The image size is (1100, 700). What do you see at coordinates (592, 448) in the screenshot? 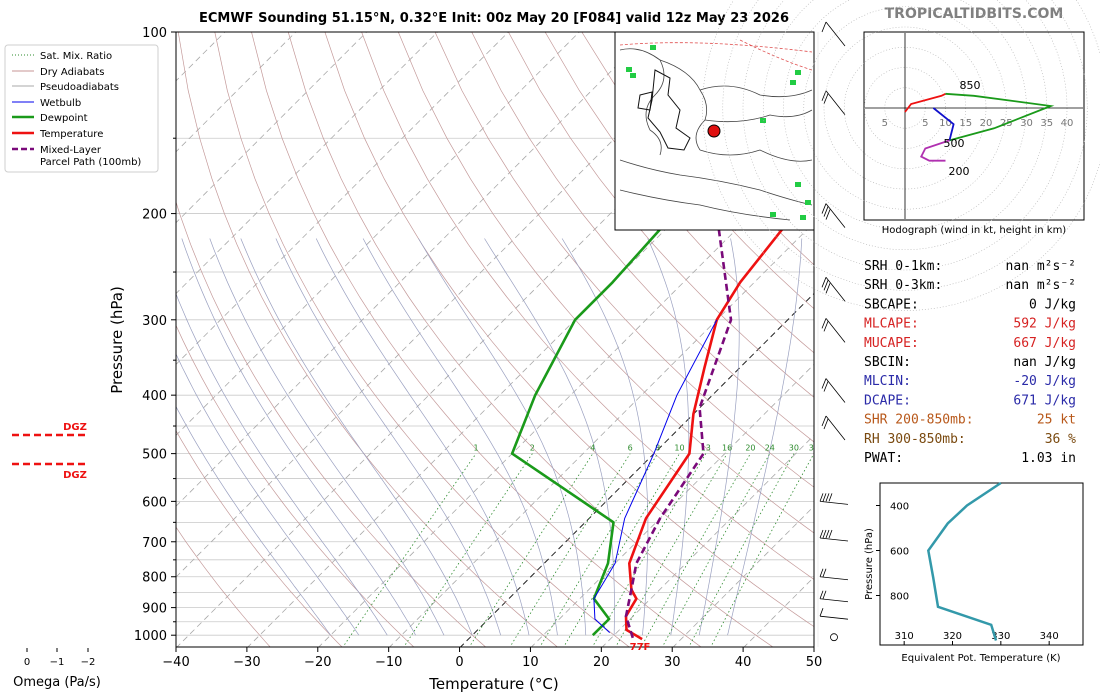
I see `mixing-ratio-label: 4` at bounding box center [592, 448].